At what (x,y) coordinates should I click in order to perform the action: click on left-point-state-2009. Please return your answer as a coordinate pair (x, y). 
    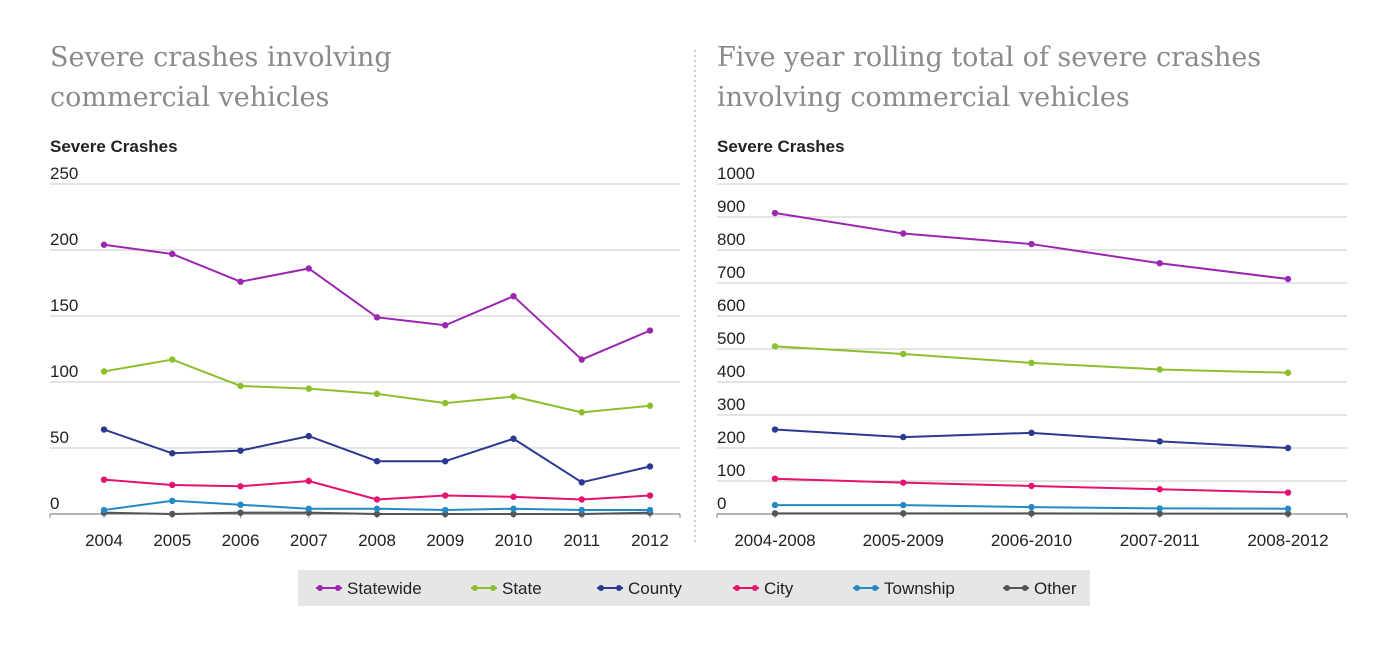
    Looking at the image, I should click on (445, 403).